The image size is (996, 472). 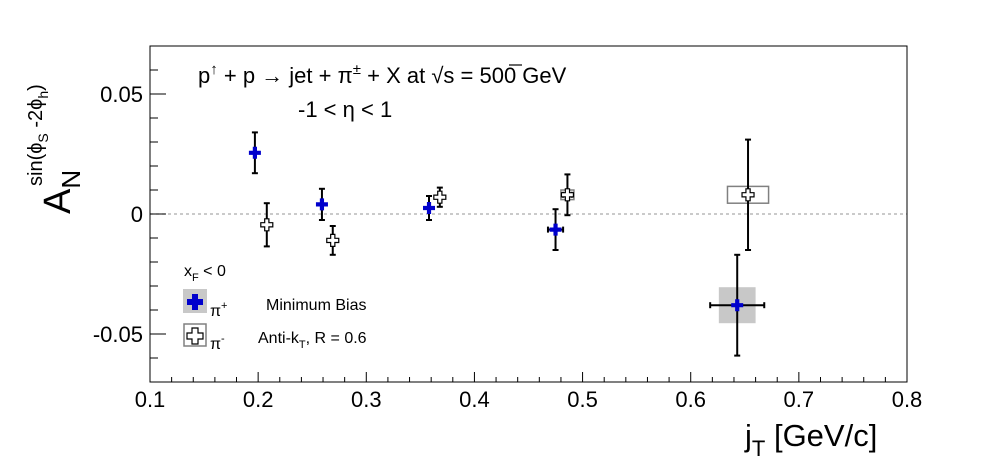 What do you see at coordinates (217, 343) in the screenshot?
I see `legend-symbol-pi-minus: π-` at bounding box center [217, 343].